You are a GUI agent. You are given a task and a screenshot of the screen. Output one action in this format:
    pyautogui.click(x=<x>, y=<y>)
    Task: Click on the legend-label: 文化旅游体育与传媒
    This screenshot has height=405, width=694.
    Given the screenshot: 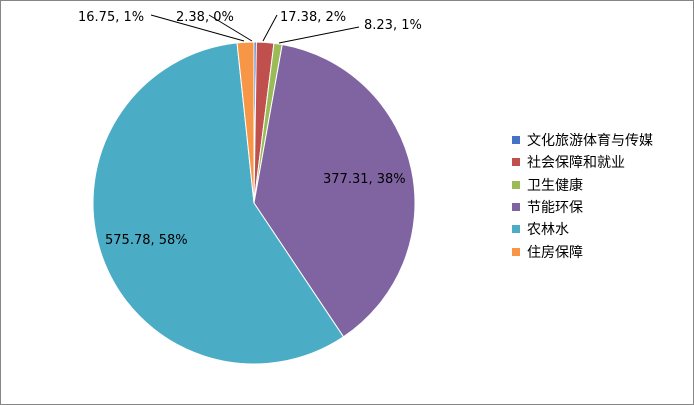 What is the action you would take?
    pyautogui.click(x=590, y=141)
    